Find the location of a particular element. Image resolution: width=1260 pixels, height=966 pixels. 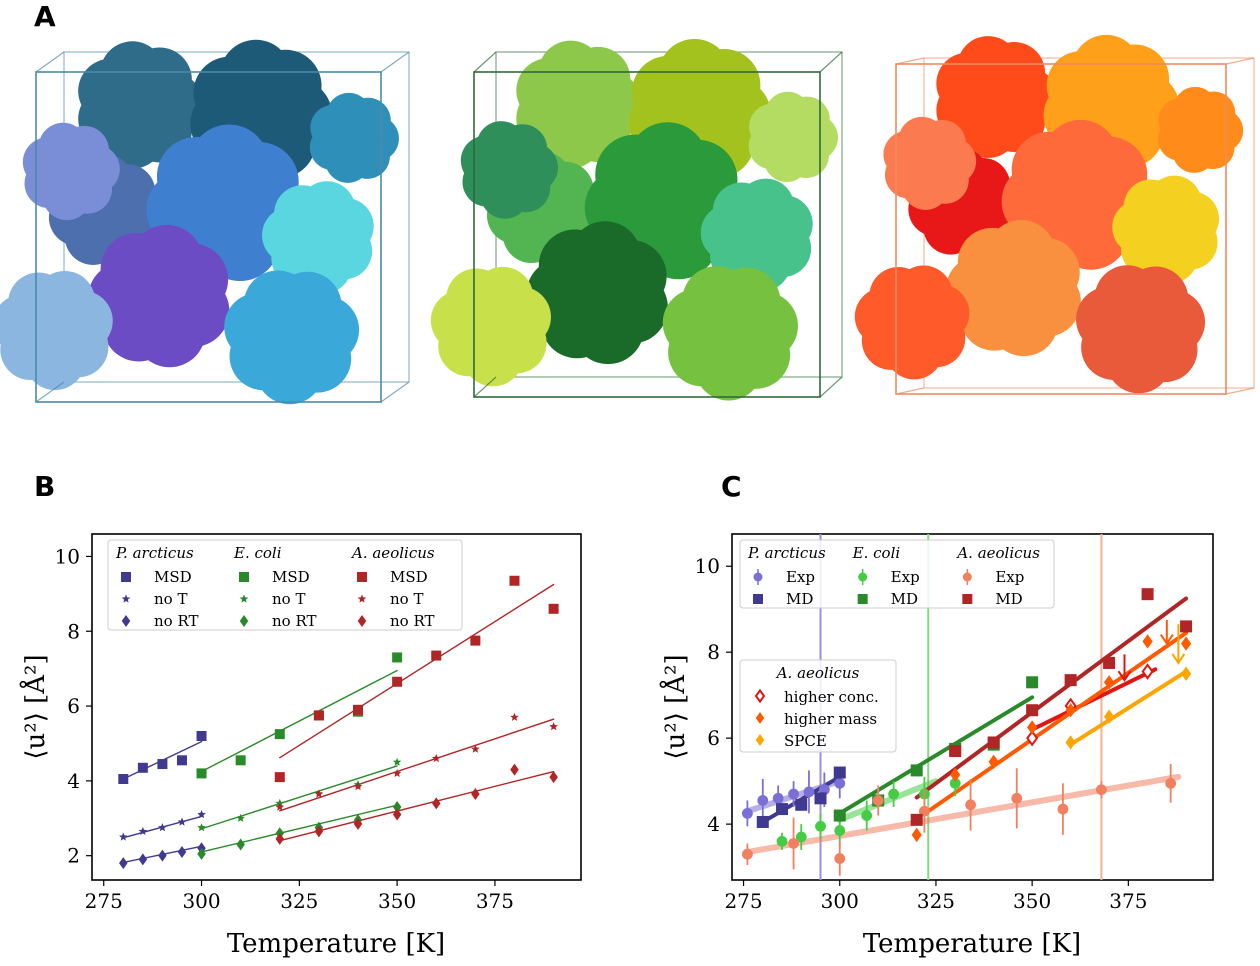

panel-label-b: B is located at coordinates (44, 486).